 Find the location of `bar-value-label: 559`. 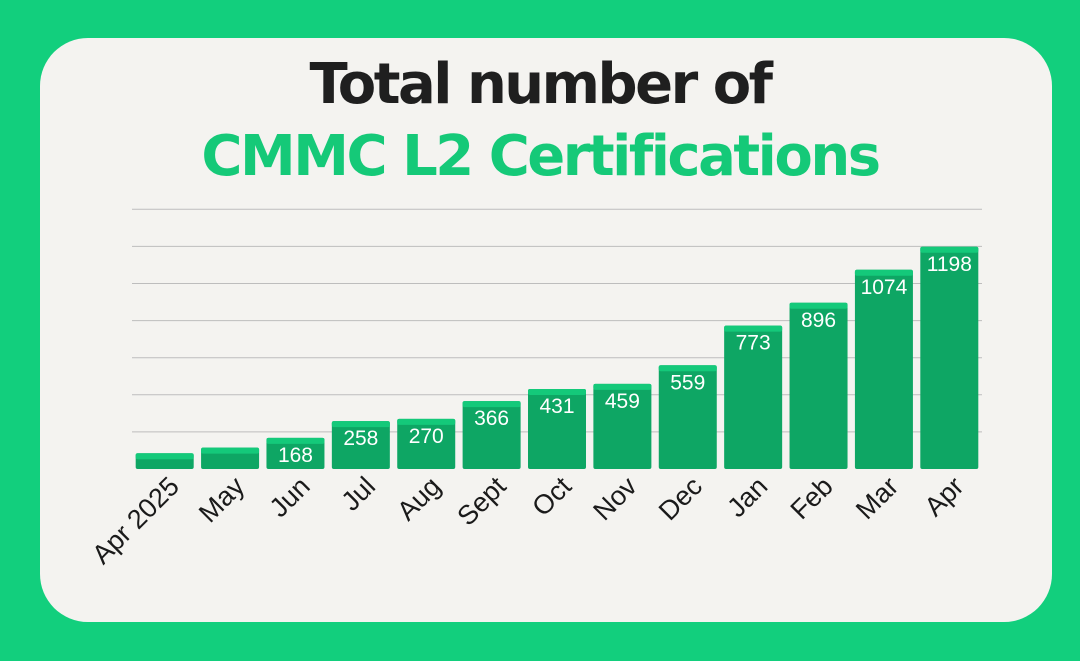

bar-value-label: 559 is located at coordinates (687, 382).